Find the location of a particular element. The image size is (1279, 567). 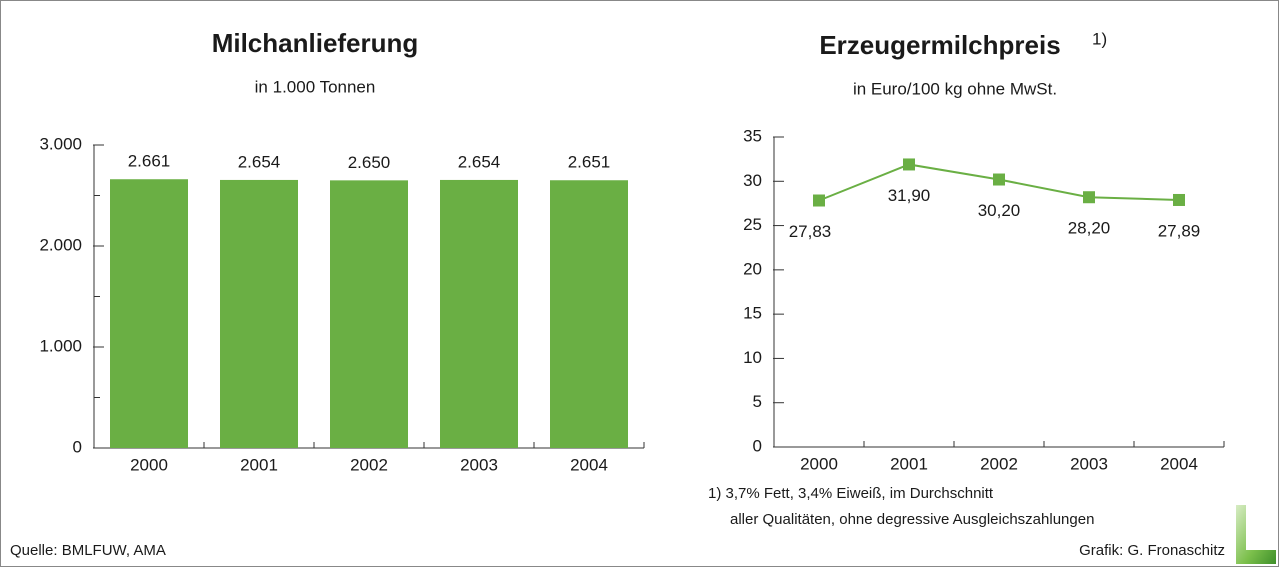

y-tick-label: 1.000 is located at coordinates (60, 345).